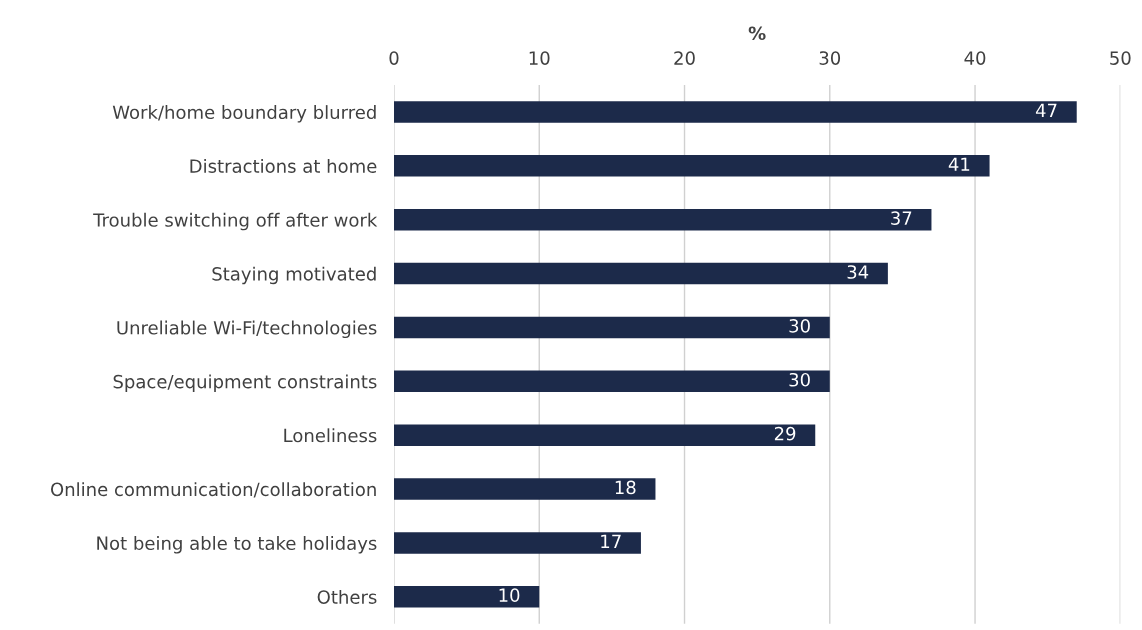 This screenshot has width=1142, height=630. Describe the element at coordinates (245, 383) in the screenshot. I see `y-tick-label: Space/equipment constraints` at that location.